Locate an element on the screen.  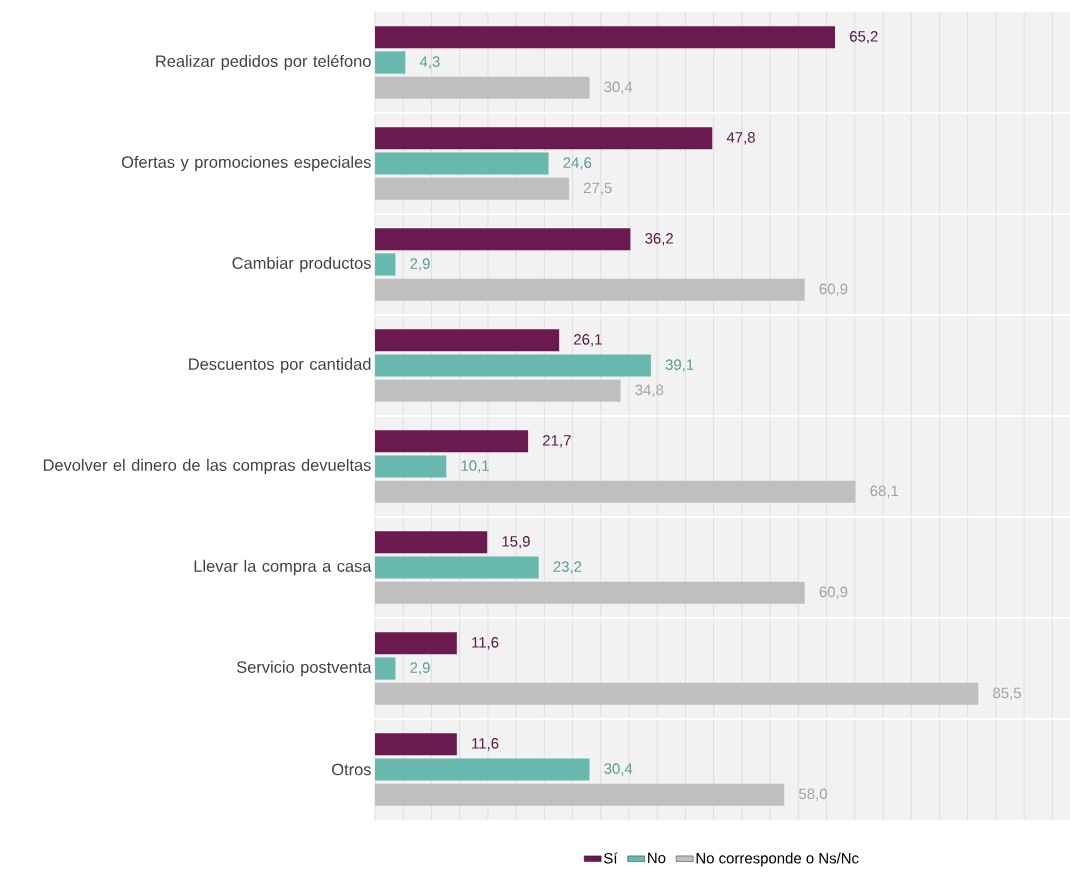
data-label: 15,9 is located at coordinates (516, 542).